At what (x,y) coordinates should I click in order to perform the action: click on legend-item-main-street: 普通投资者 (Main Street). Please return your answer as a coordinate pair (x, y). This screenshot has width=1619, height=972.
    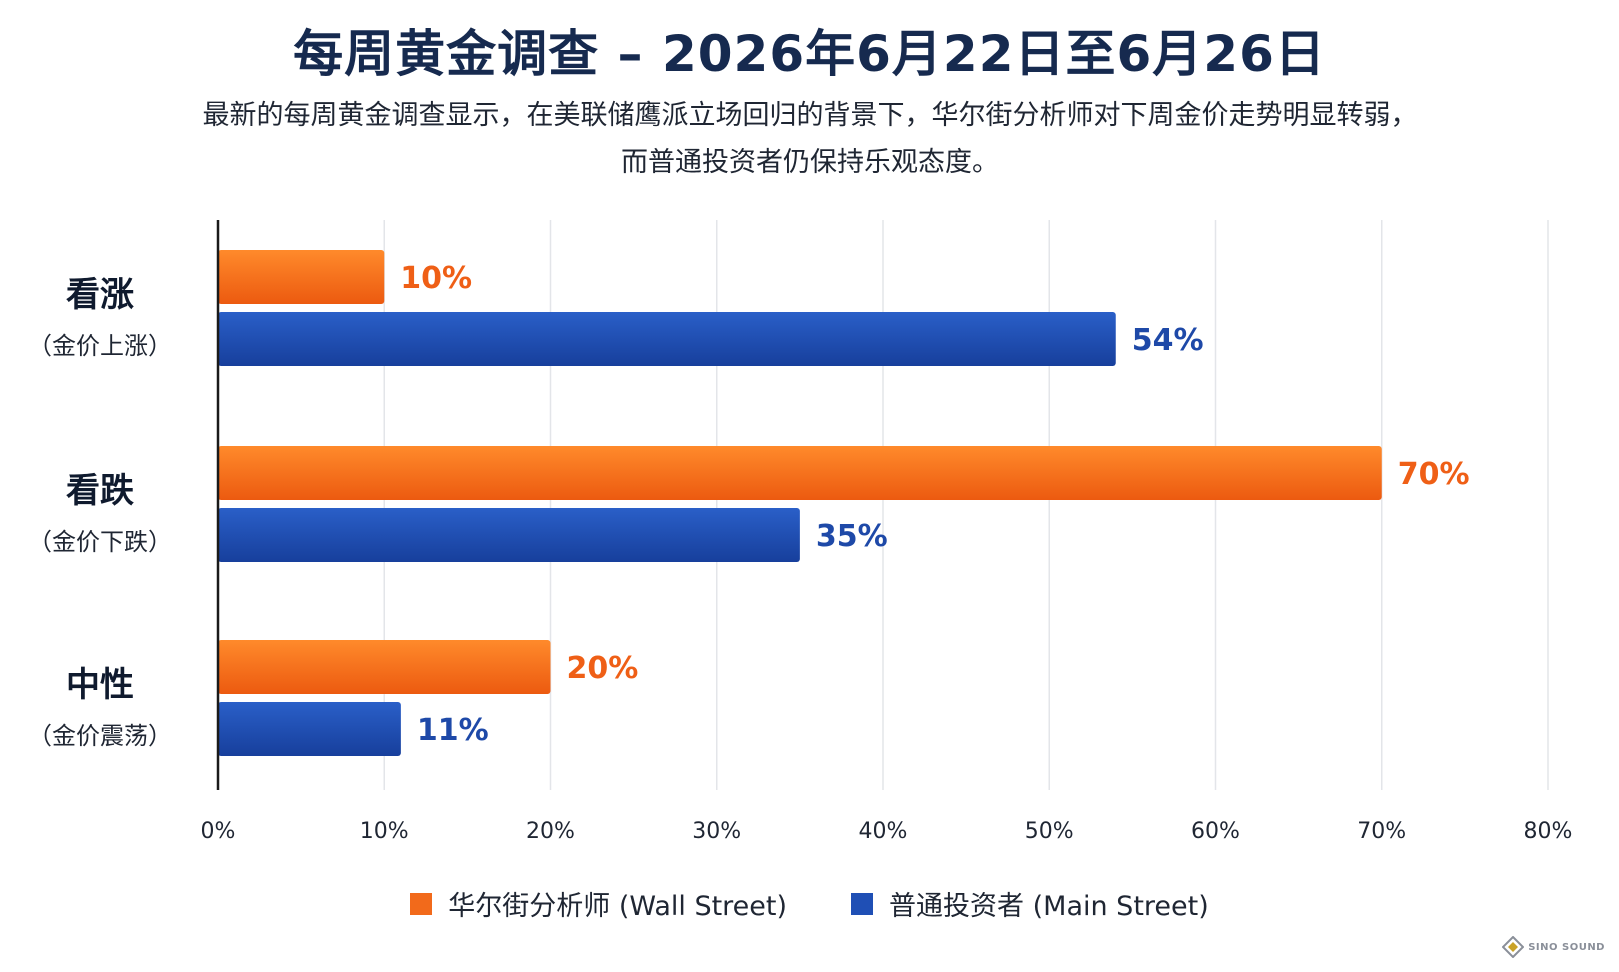
    Looking at the image, I should click on (1030, 903).